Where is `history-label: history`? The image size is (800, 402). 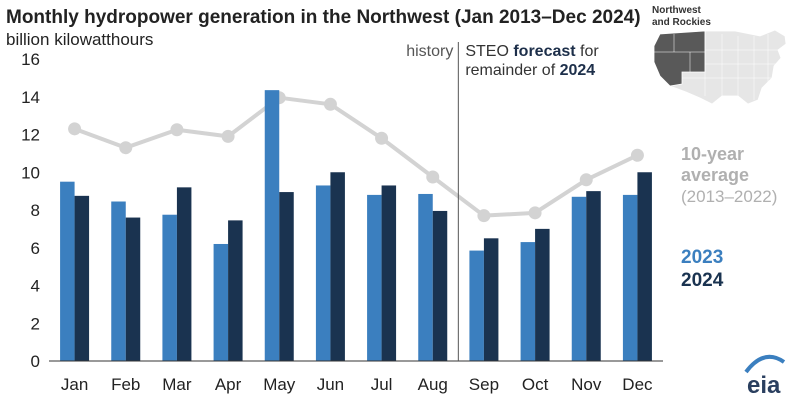 history-label: history is located at coordinates (429, 51).